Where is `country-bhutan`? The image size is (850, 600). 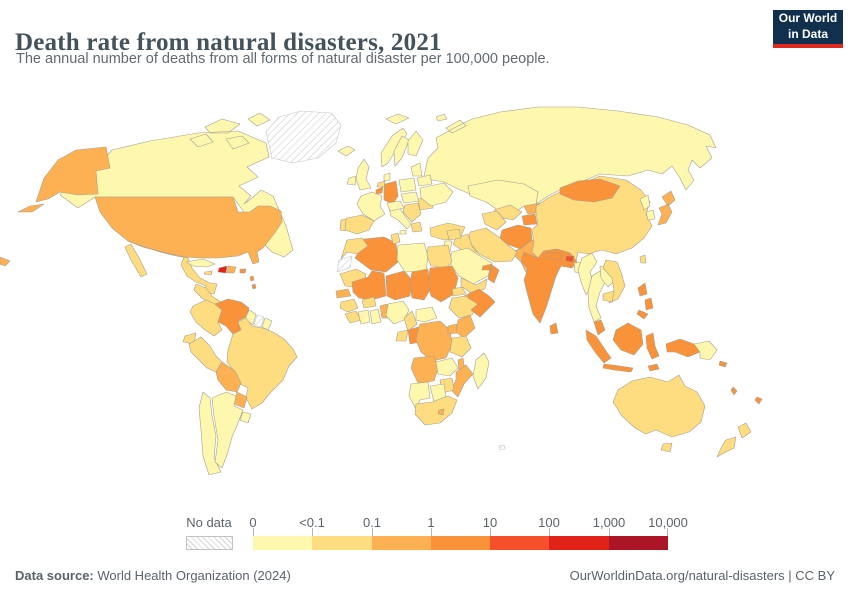
country-bhutan is located at coordinates (570, 259).